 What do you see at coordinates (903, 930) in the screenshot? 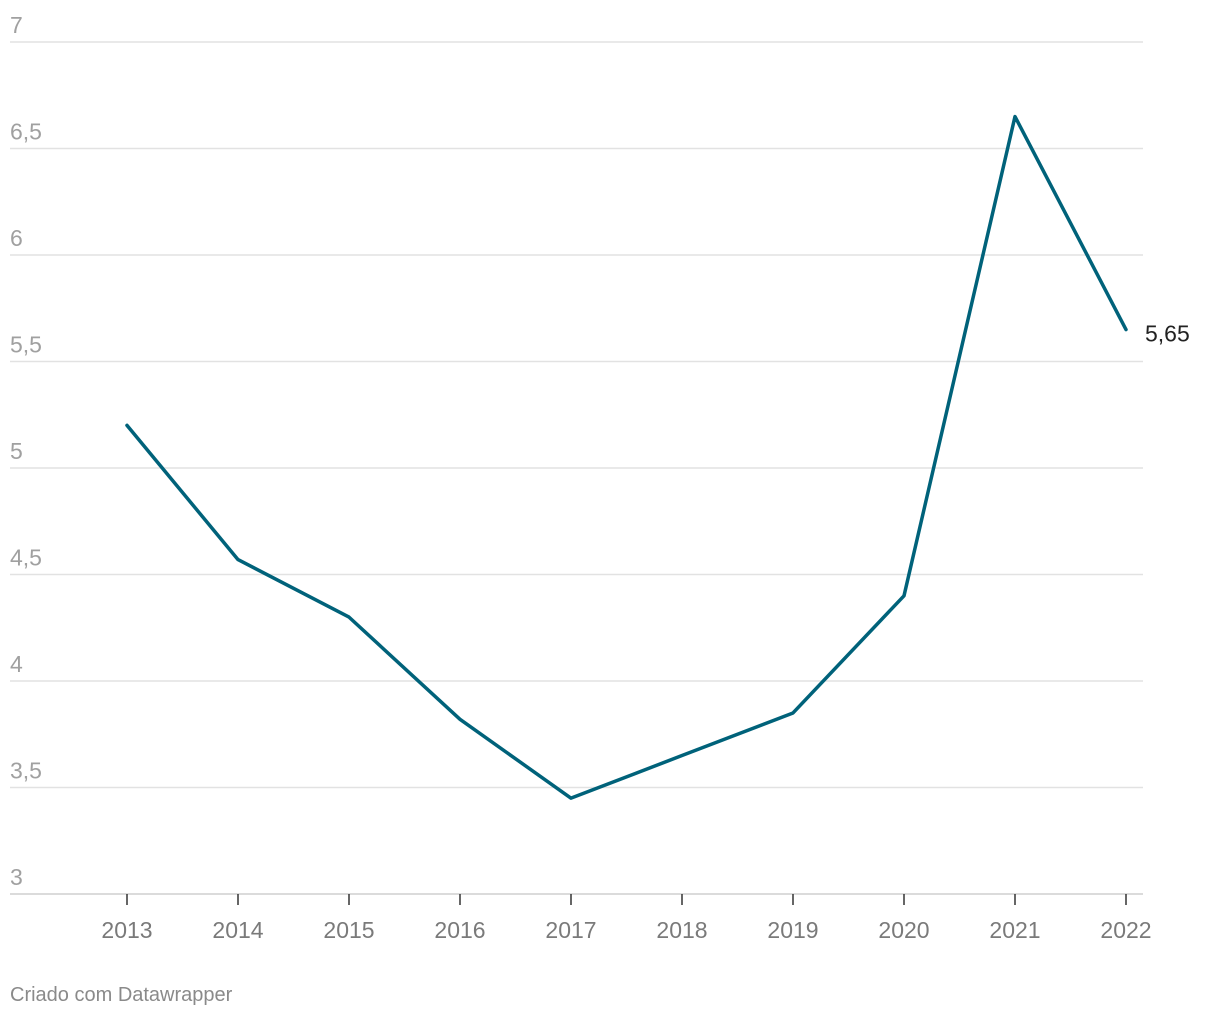
I see `x-tick-label: 2020` at bounding box center [903, 930].